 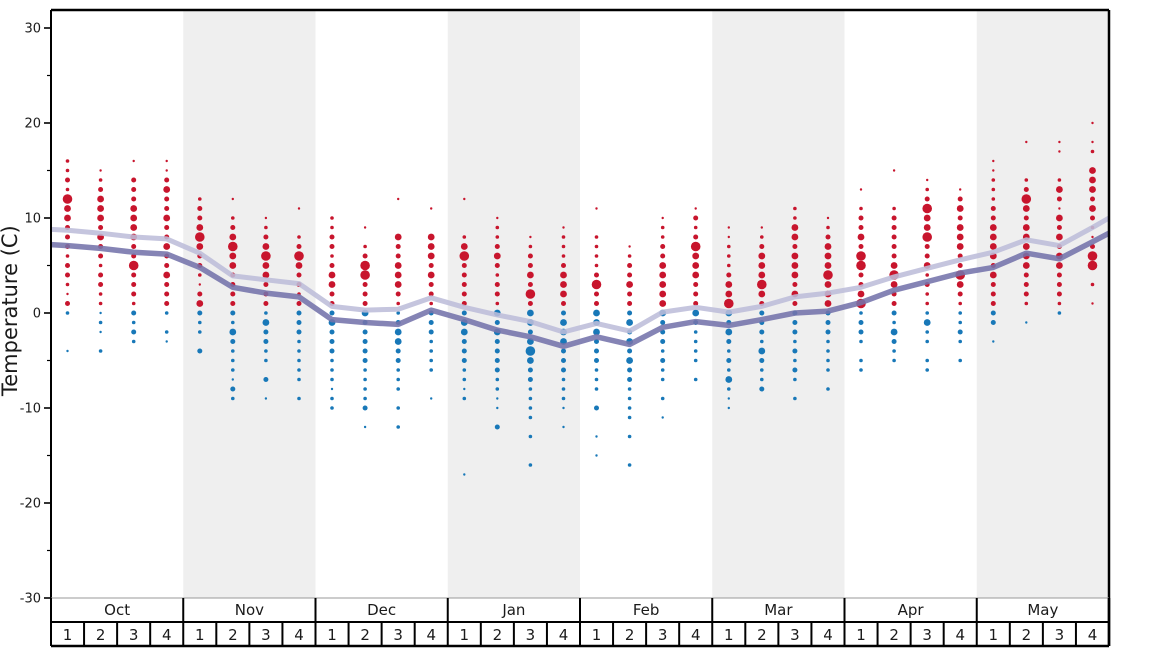 What do you see at coordinates (30, 599) in the screenshot?
I see `y-tick-label: -30` at bounding box center [30, 599].